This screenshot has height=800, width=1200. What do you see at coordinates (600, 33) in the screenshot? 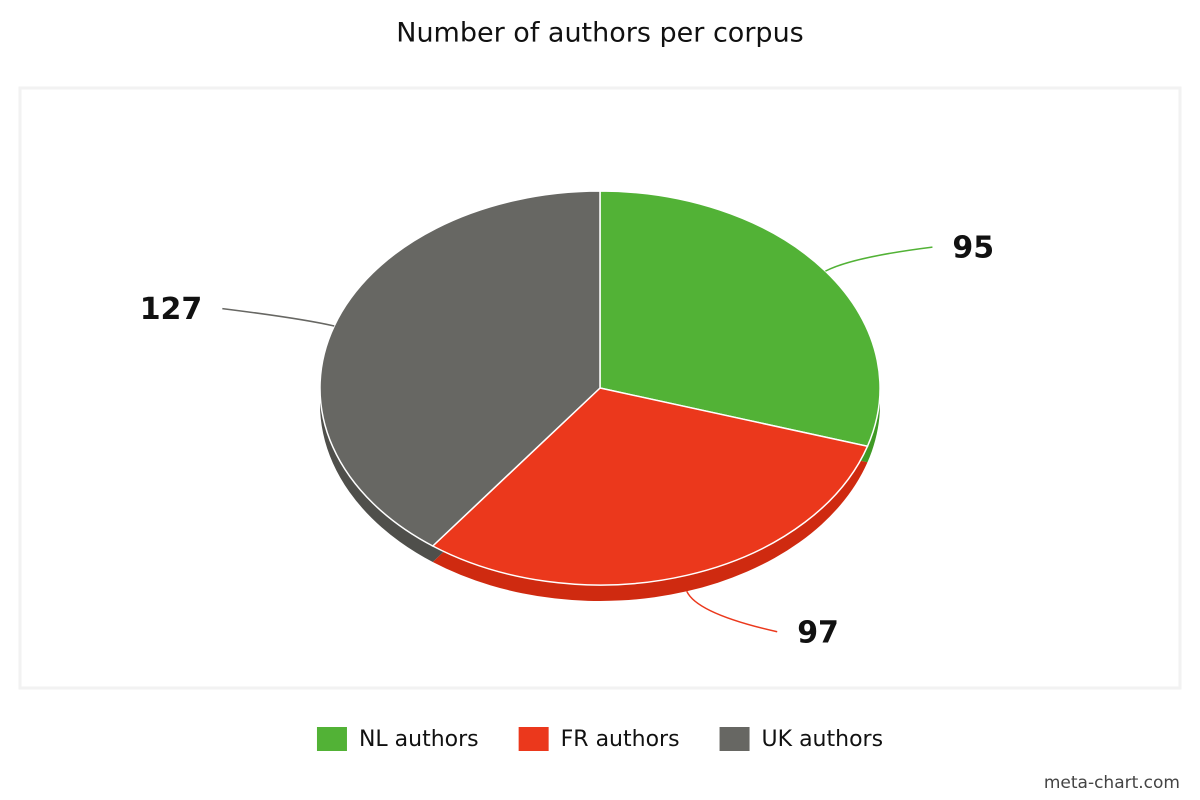
I see `chart-title: Number of authors per corpus` at bounding box center [600, 33].